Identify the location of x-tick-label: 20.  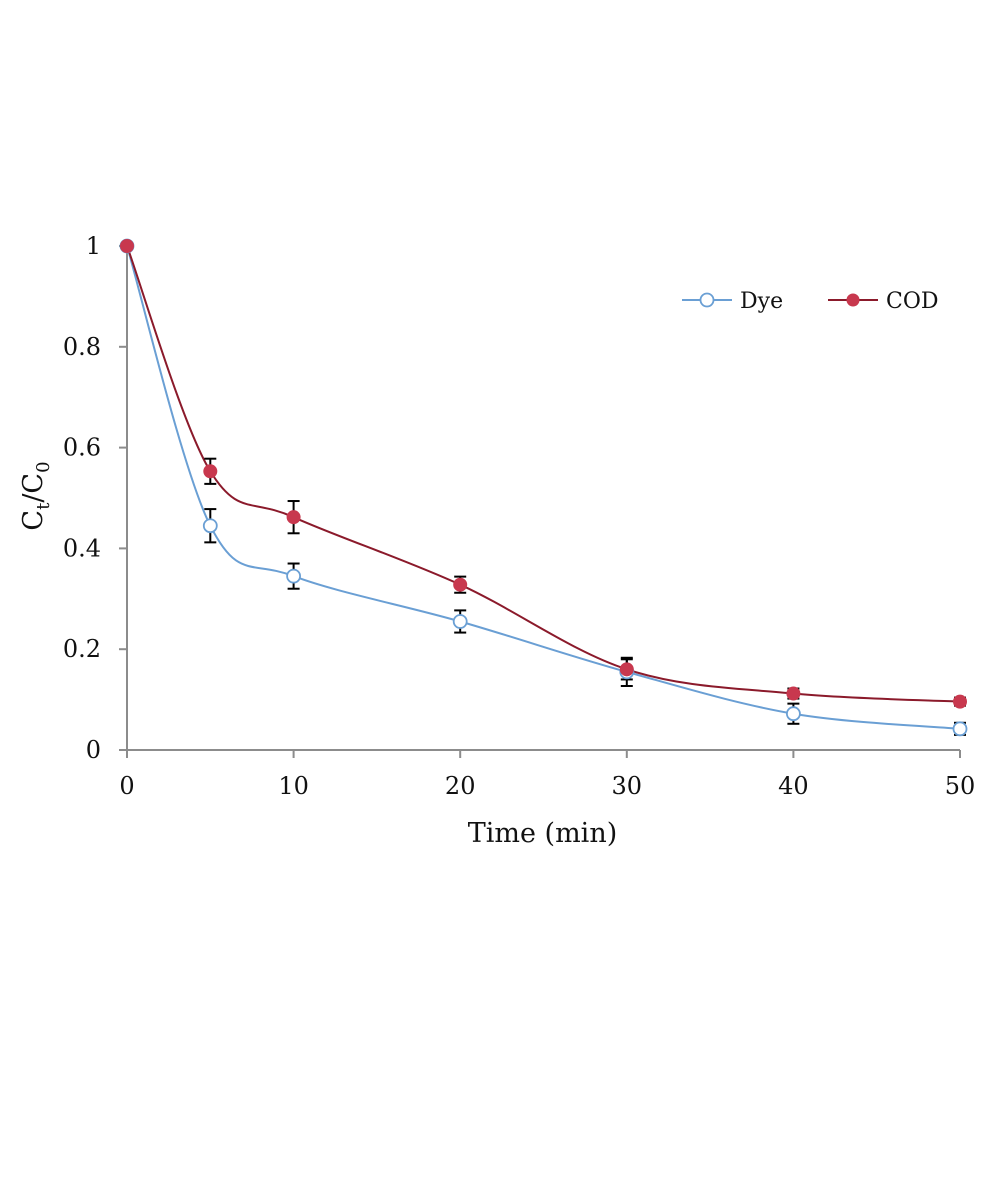
(460, 786).